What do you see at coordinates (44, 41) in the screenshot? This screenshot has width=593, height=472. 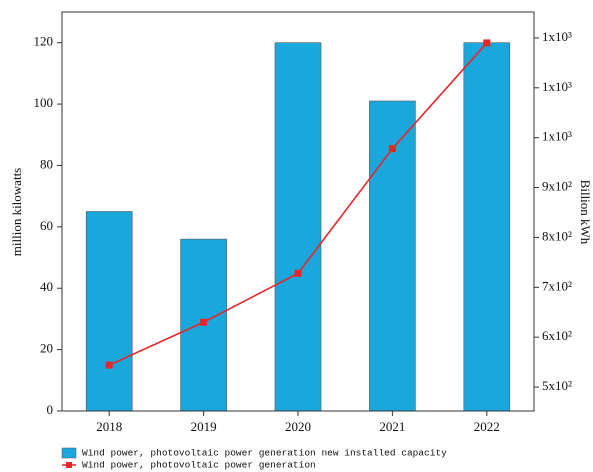 I see `y-tick-label: 120` at bounding box center [44, 41].